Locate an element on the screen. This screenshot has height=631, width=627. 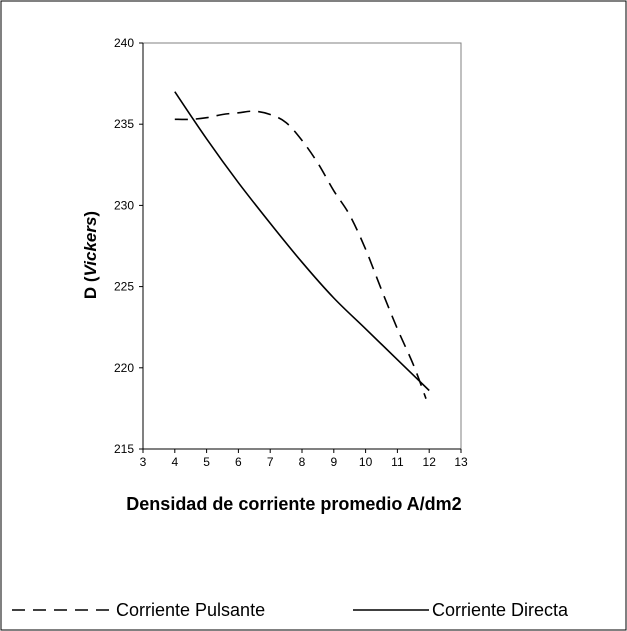
x-tick-label: 13 is located at coordinates (461, 462).